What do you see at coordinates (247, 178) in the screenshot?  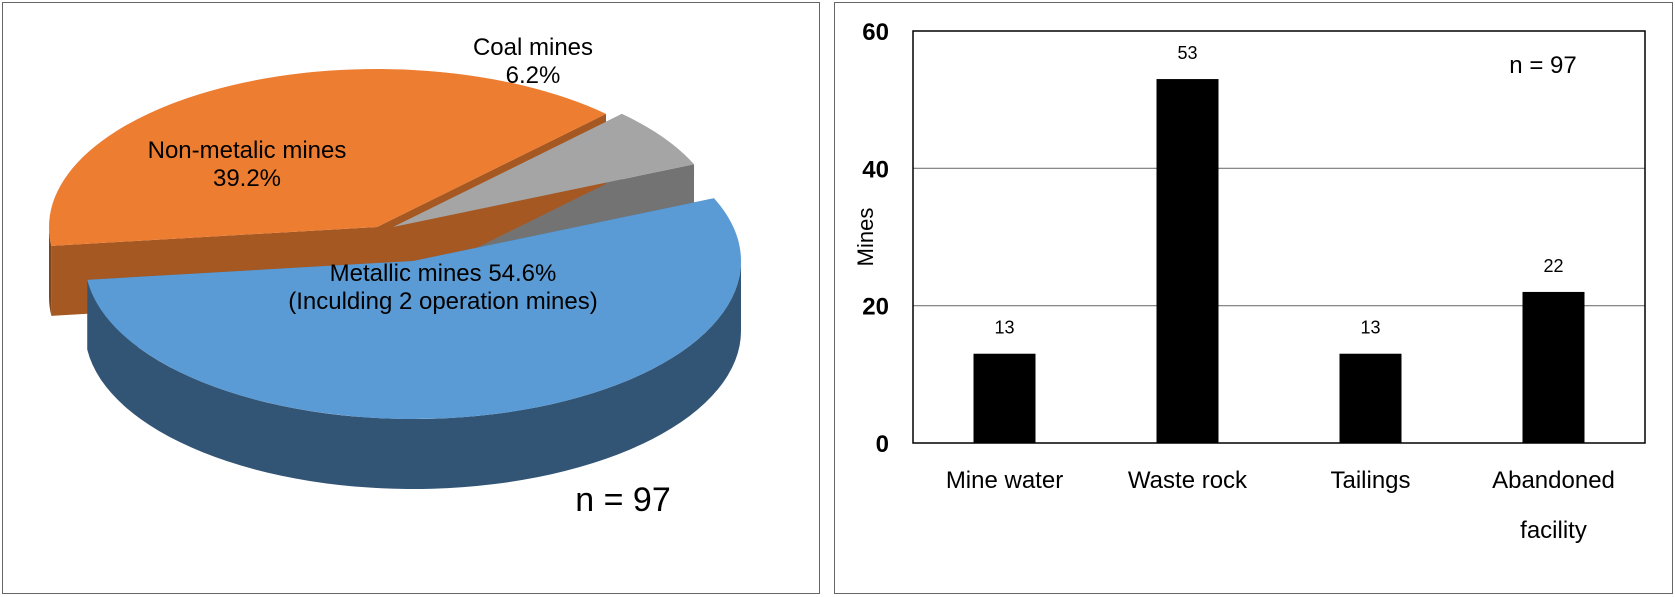 I see `non-metallic-mines-percent: 39.2%` at bounding box center [247, 178].